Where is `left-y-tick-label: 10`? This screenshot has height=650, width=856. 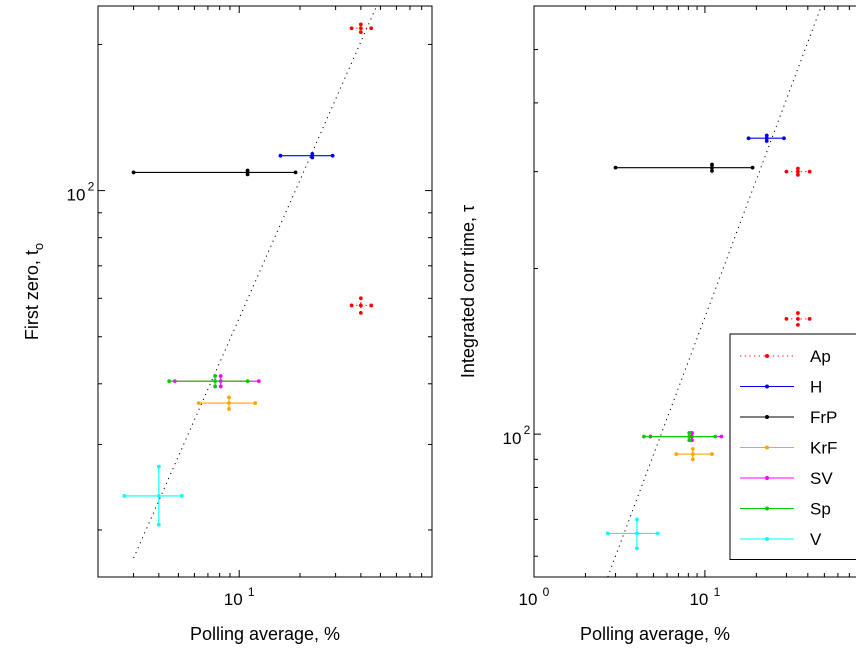 left-y-tick-label: 10 is located at coordinates (76, 195).